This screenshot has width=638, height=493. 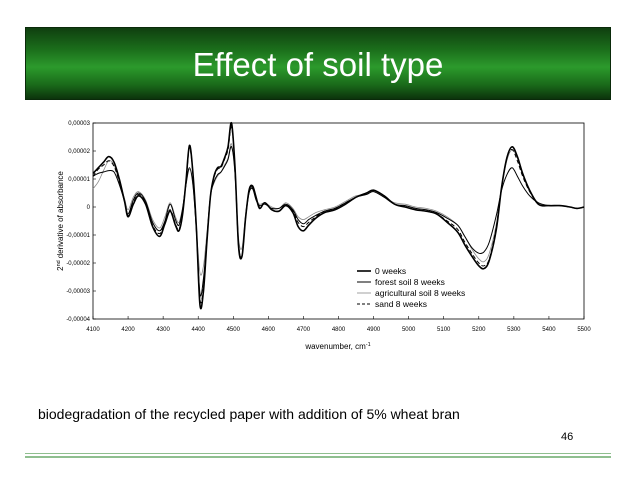 I want to click on x-tick-label: 4400, so click(x=199, y=330).